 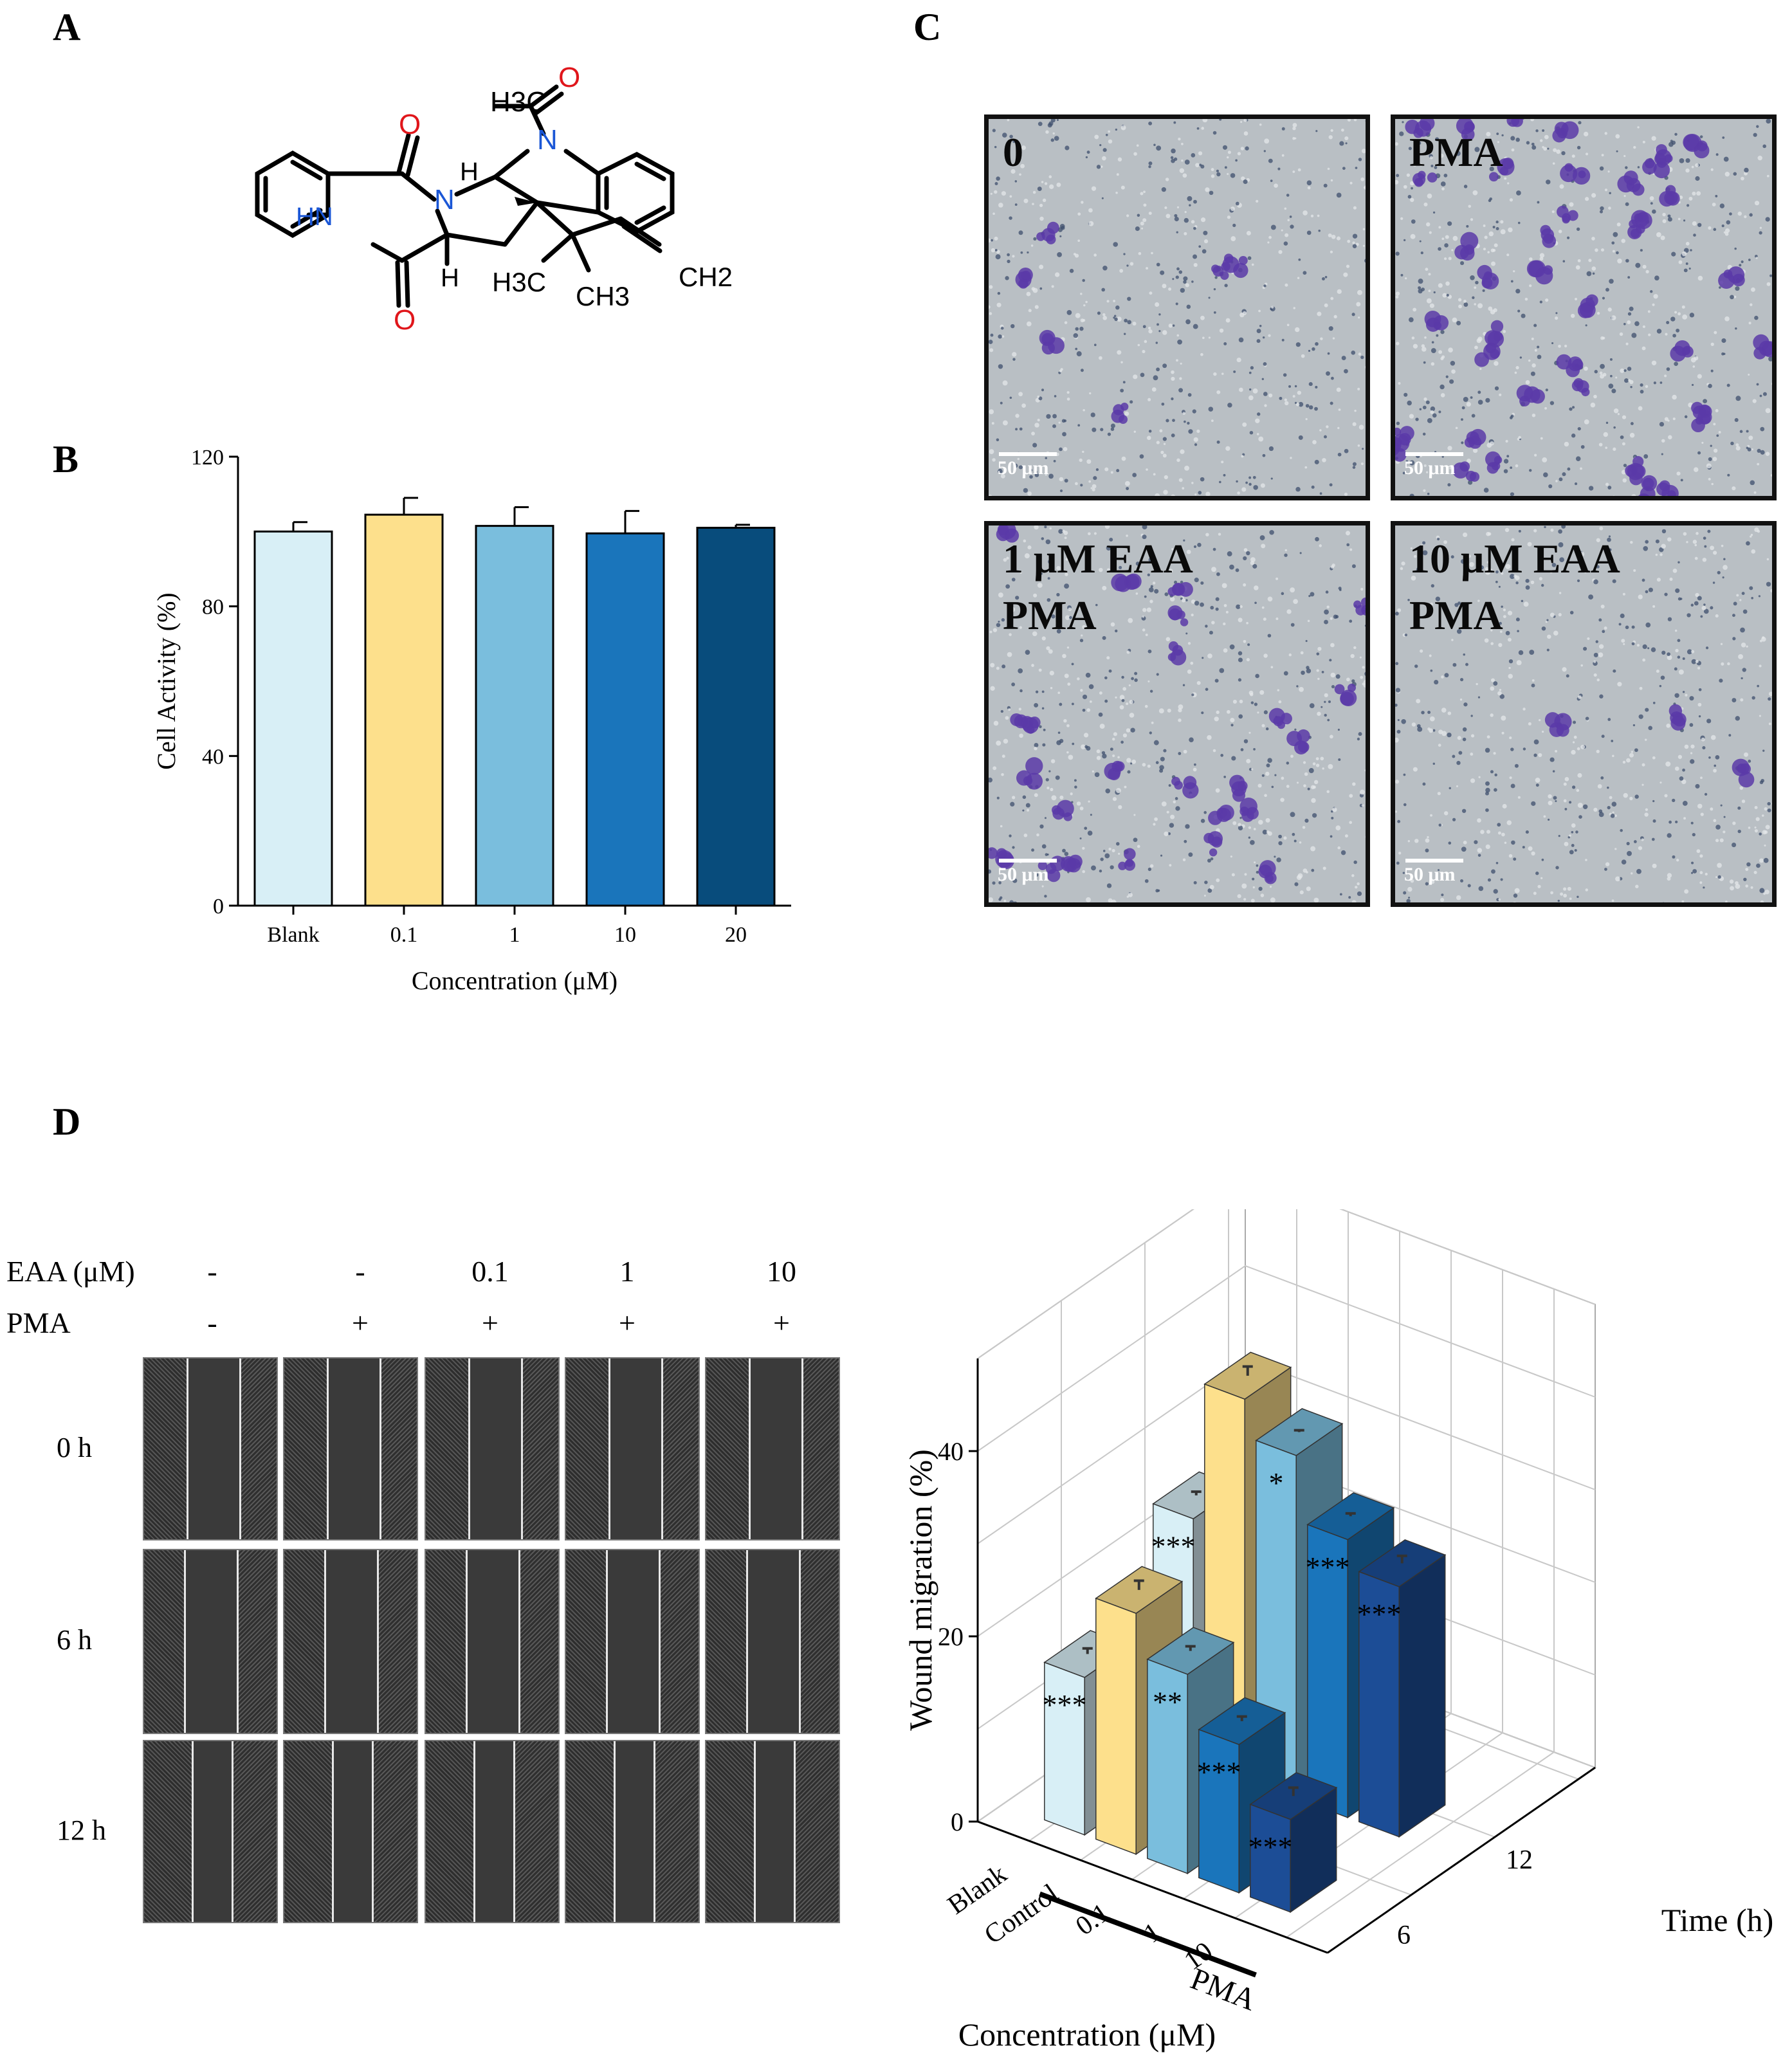 I want to click on atom-ch2: CH2, so click(x=706, y=277).